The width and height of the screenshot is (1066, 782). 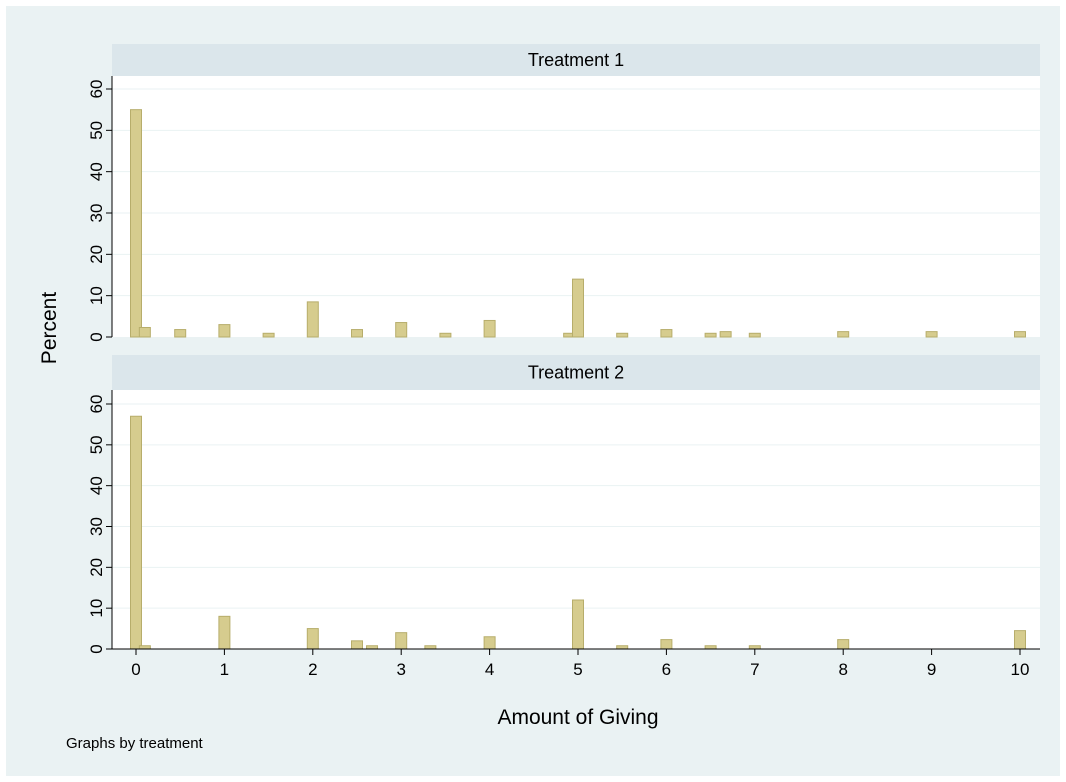 What do you see at coordinates (666, 669) in the screenshot?
I see `x-tick-label: 6` at bounding box center [666, 669].